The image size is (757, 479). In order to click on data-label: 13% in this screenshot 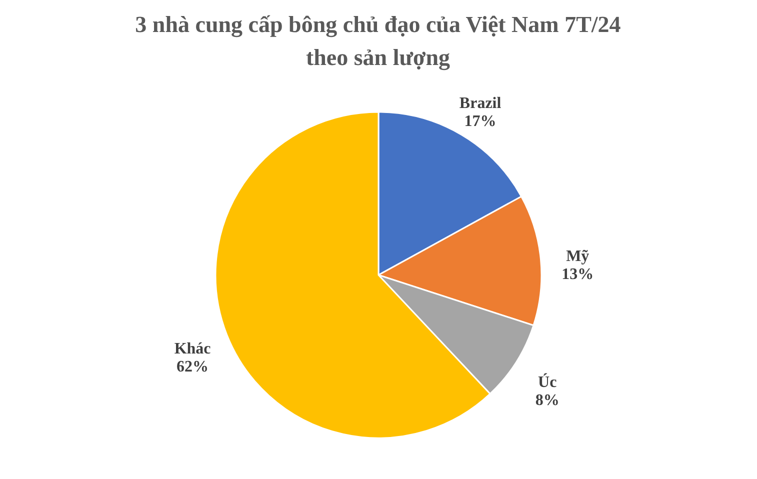, I will do `click(578, 275)`.